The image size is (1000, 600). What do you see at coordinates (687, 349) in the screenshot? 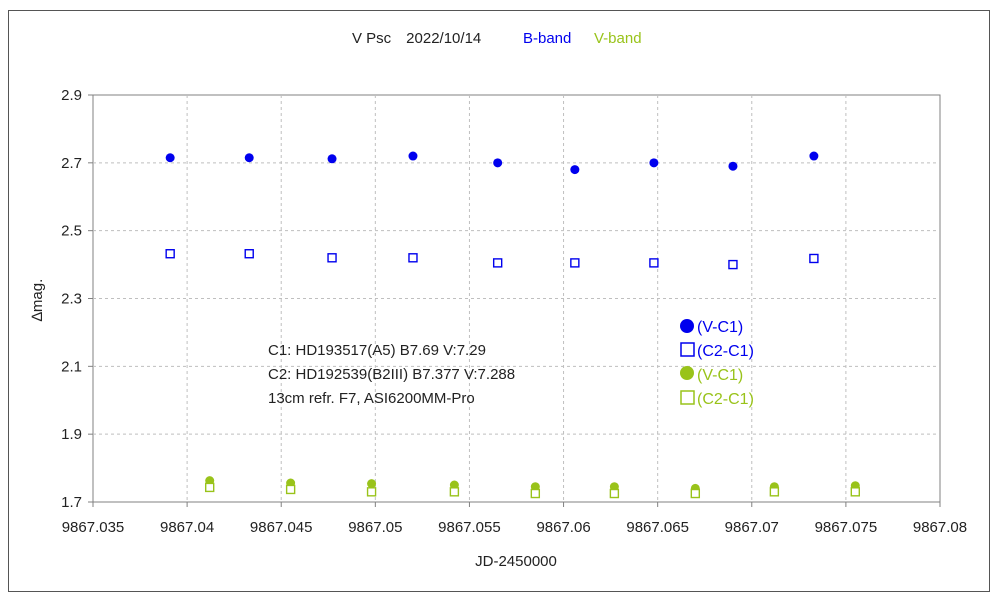
I see `legend-marker-b-c2-c1` at bounding box center [687, 349].